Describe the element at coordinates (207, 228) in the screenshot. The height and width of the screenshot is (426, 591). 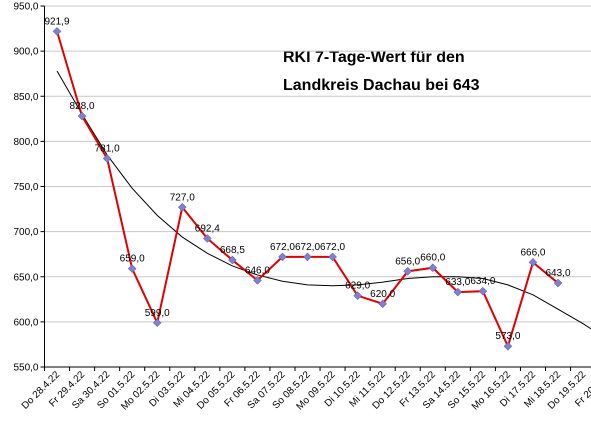
I see `data-label: 692,4` at that location.